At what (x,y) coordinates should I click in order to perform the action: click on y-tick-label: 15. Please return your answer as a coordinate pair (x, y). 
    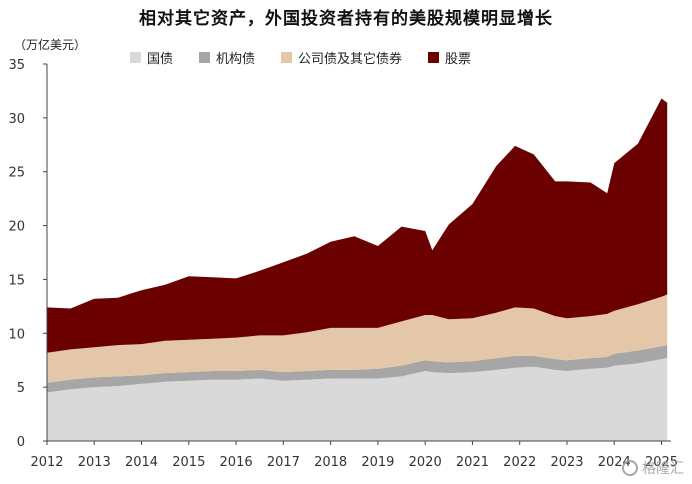
    Looking at the image, I should click on (16, 280).